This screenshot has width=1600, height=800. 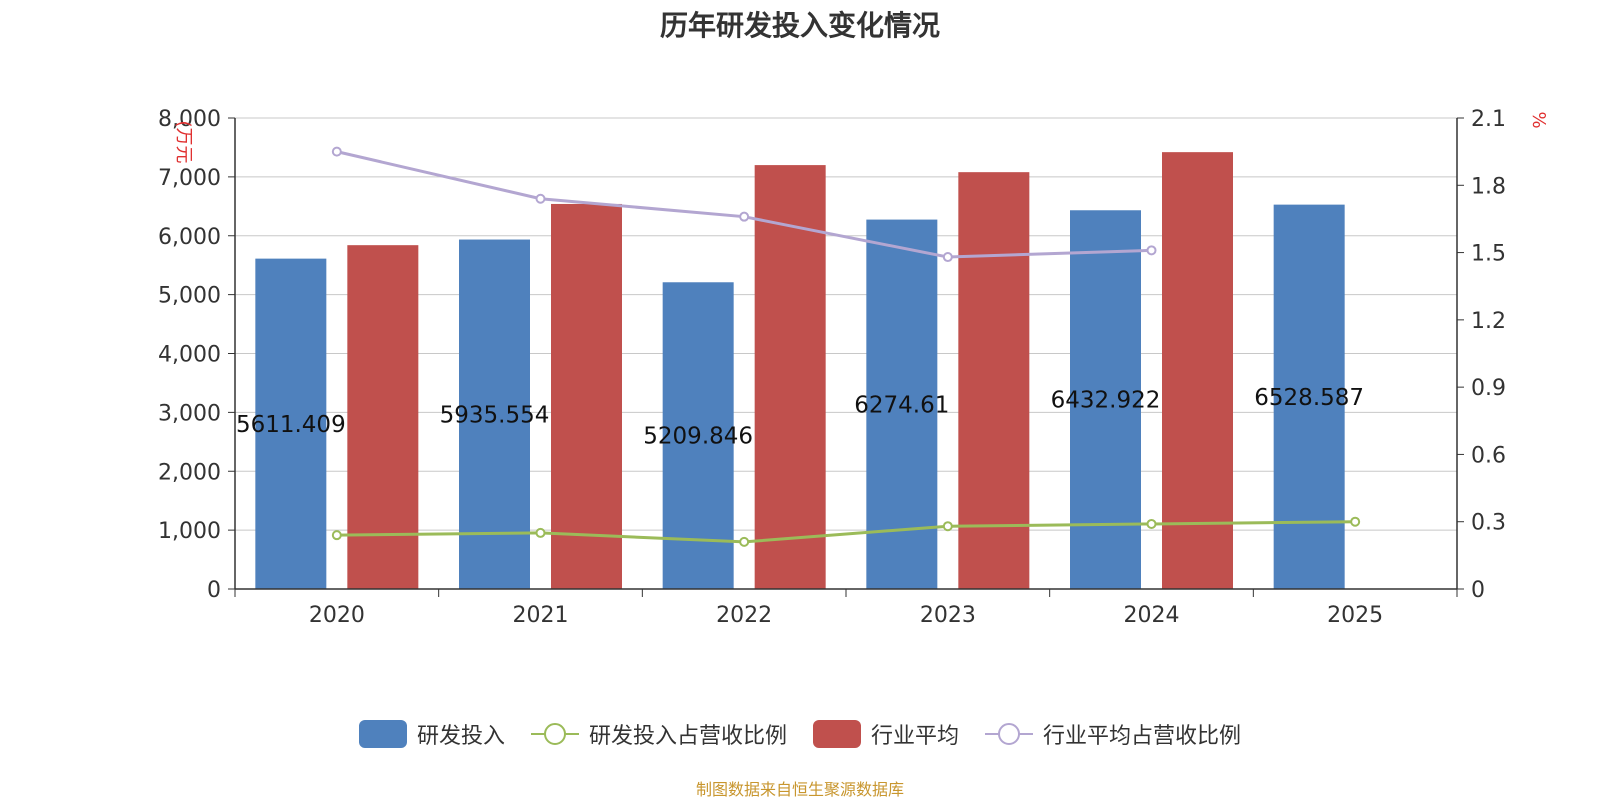 What do you see at coordinates (1488, 119) in the screenshot?
I see `y-right-tick-label: 2.1` at bounding box center [1488, 119].